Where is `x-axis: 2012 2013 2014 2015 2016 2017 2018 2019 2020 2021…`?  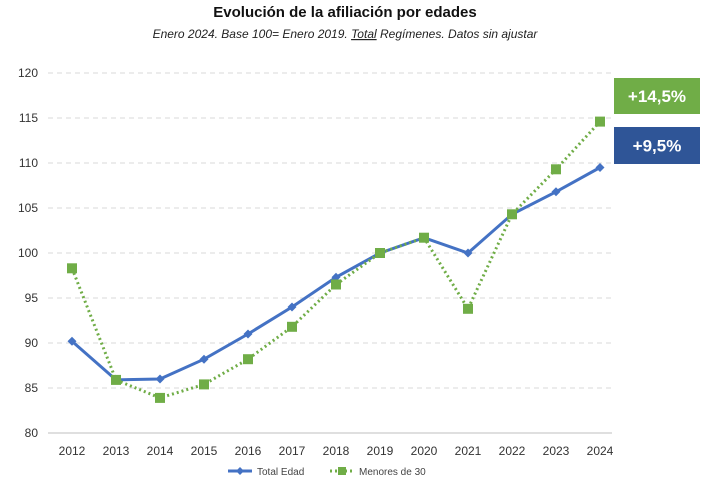
x-axis: 2012 2013 2014 2015 2016 2017 2018 2019 2020 2021… is located at coordinates (331, 445).